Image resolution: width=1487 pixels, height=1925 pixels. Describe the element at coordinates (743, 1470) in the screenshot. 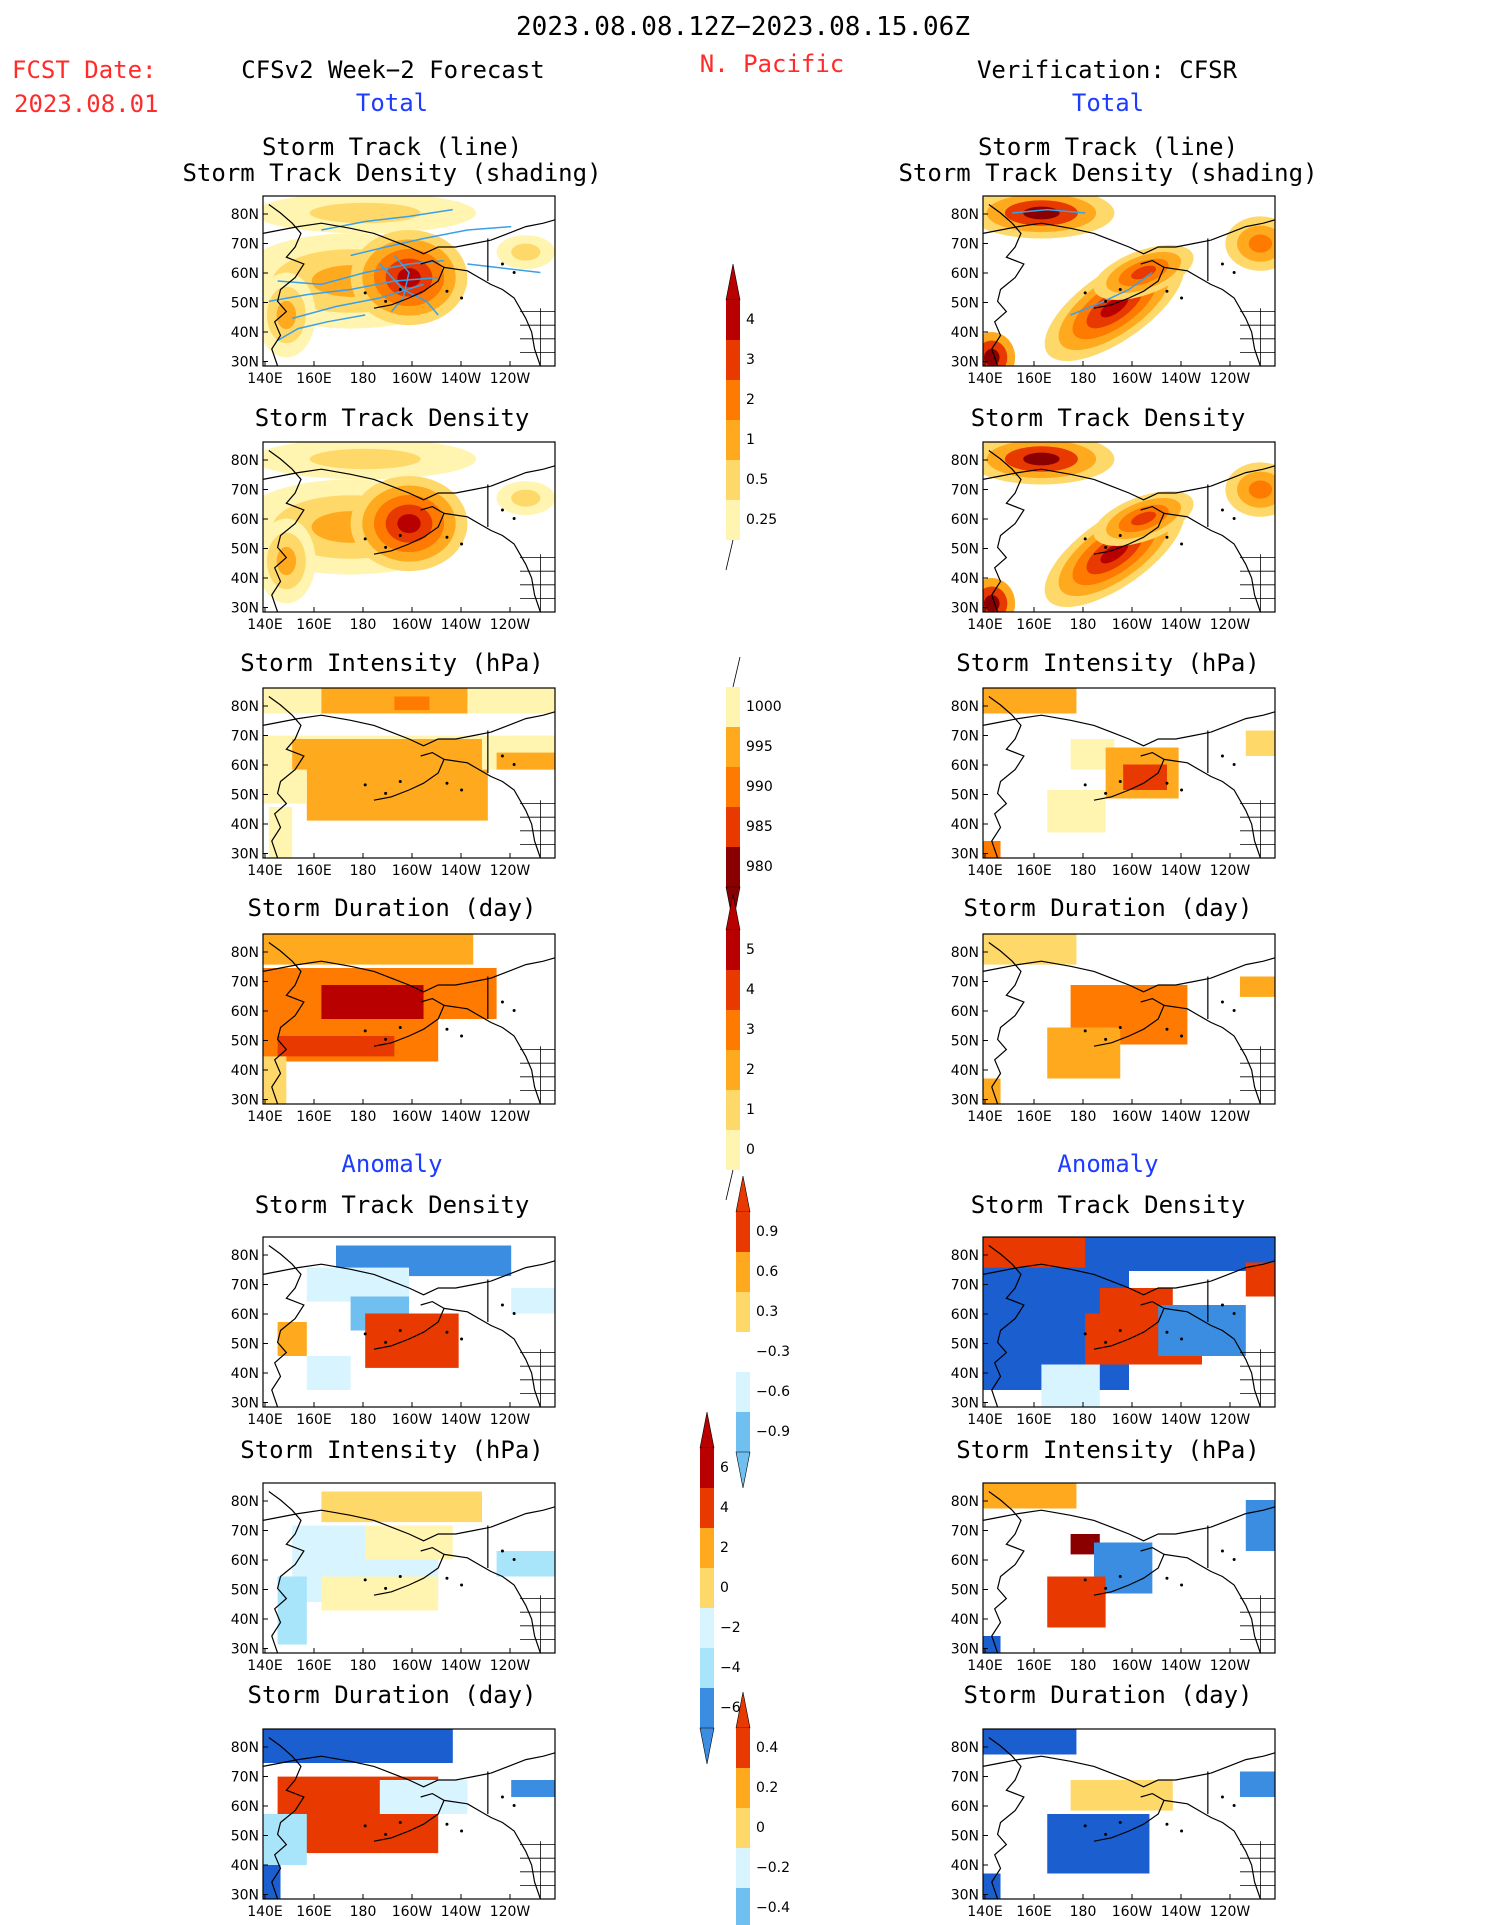

I see `colorbar-arrow-down` at that location.